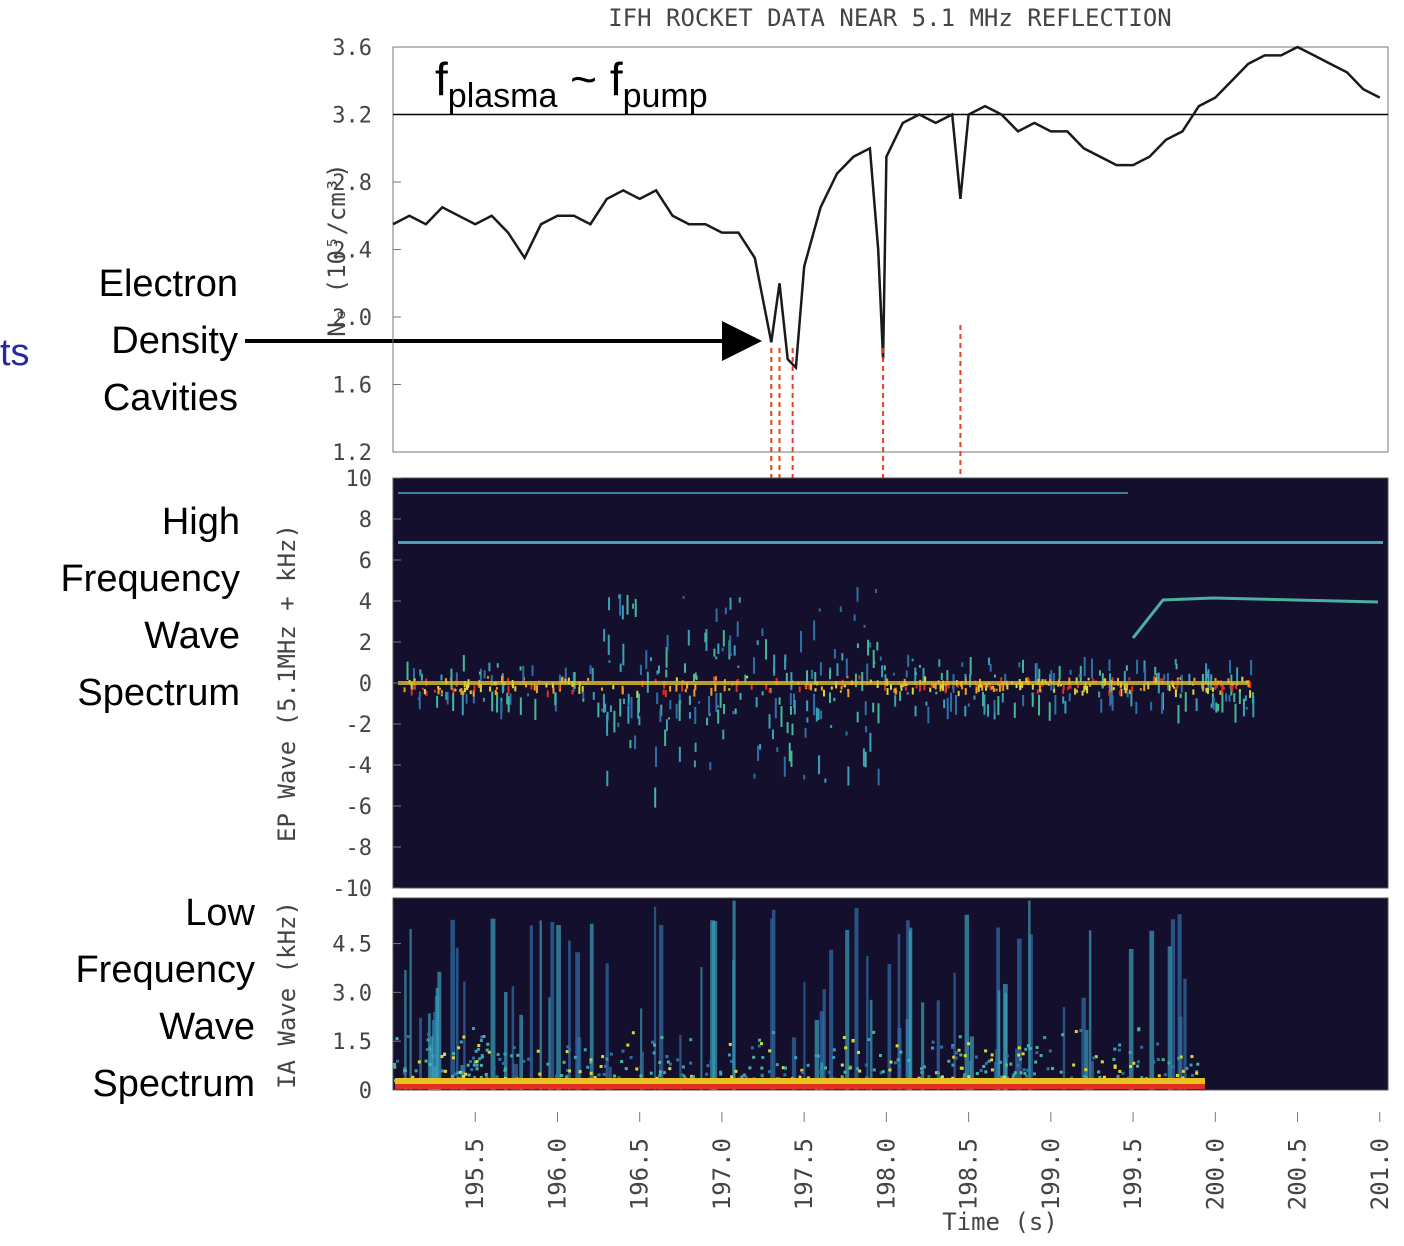 This screenshot has width=1404, height=1246. I want to click on annotation-text: f, so click(441, 79).